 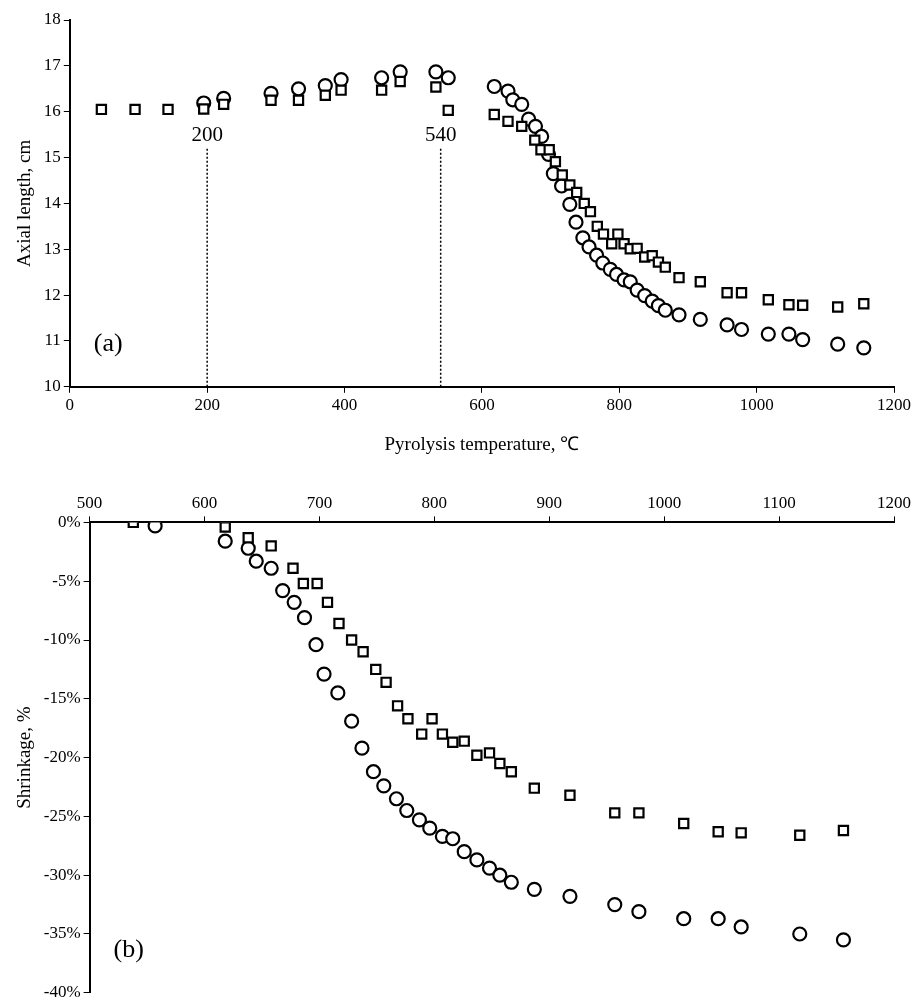 I want to click on y-tick-label: 10, so click(x=52, y=386).